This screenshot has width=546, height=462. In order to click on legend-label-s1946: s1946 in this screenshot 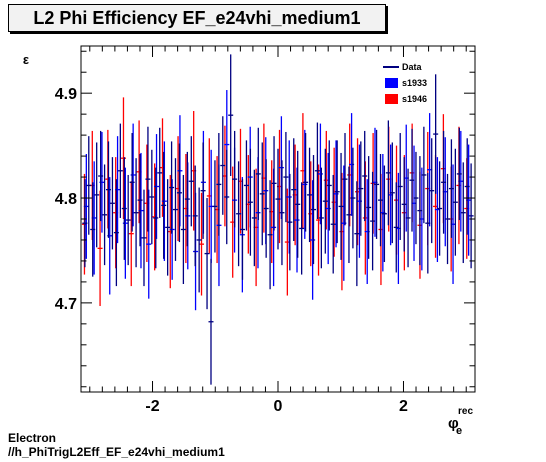, I will do `click(414, 99)`.